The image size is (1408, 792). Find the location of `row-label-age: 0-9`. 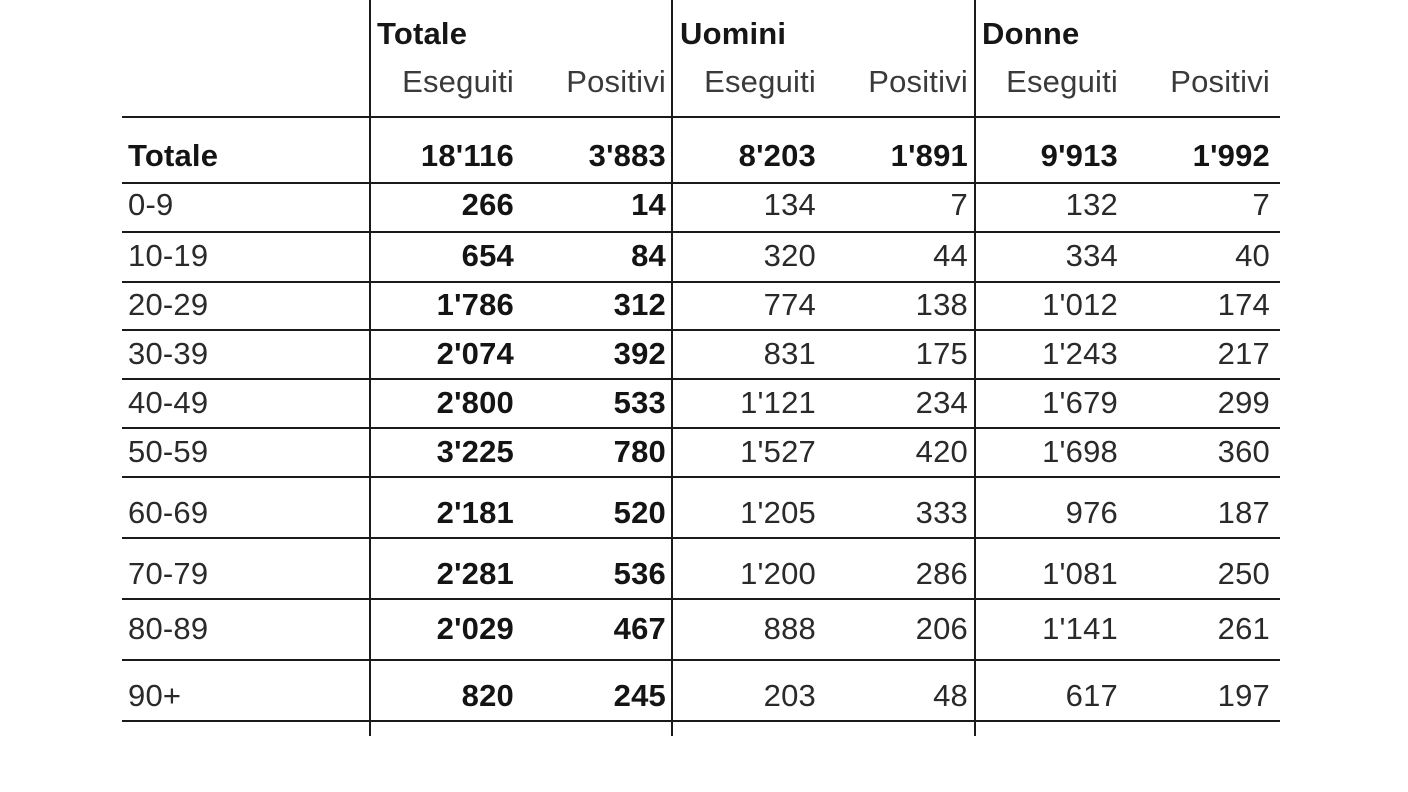

row-label-age: 0-9 is located at coordinates (151, 204).